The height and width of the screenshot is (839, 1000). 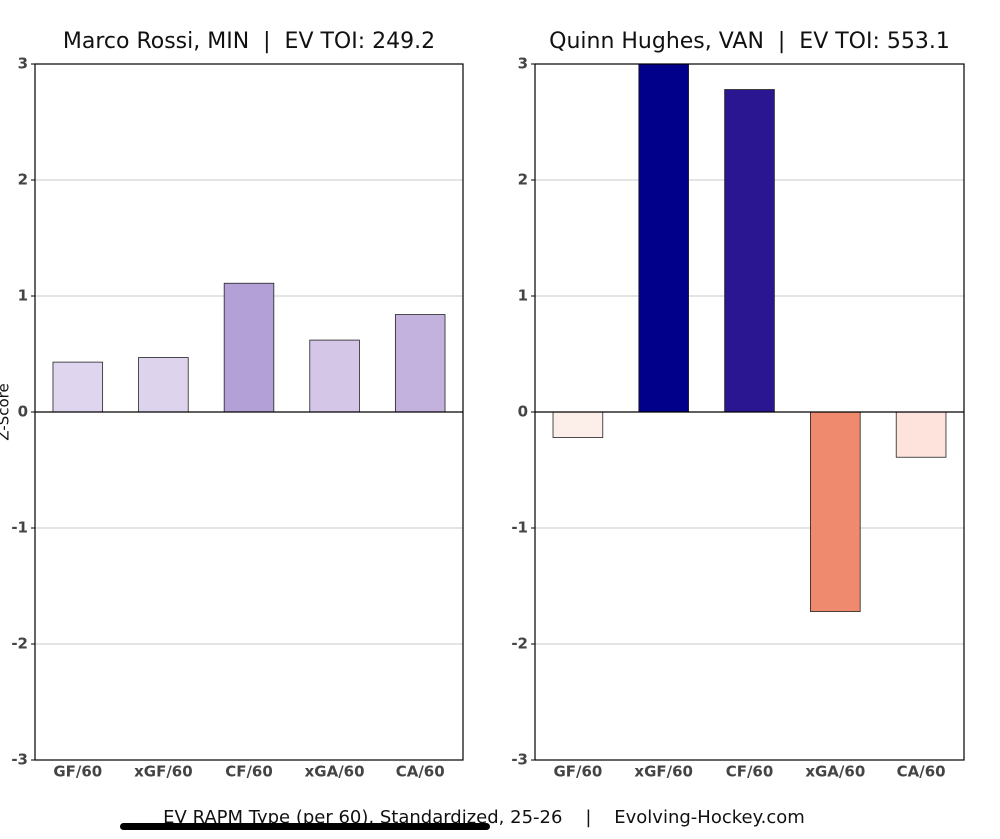 What do you see at coordinates (249, 41) in the screenshot?
I see `chart-title: Marco Rossi, MIN | EV TOI: 249.2` at bounding box center [249, 41].